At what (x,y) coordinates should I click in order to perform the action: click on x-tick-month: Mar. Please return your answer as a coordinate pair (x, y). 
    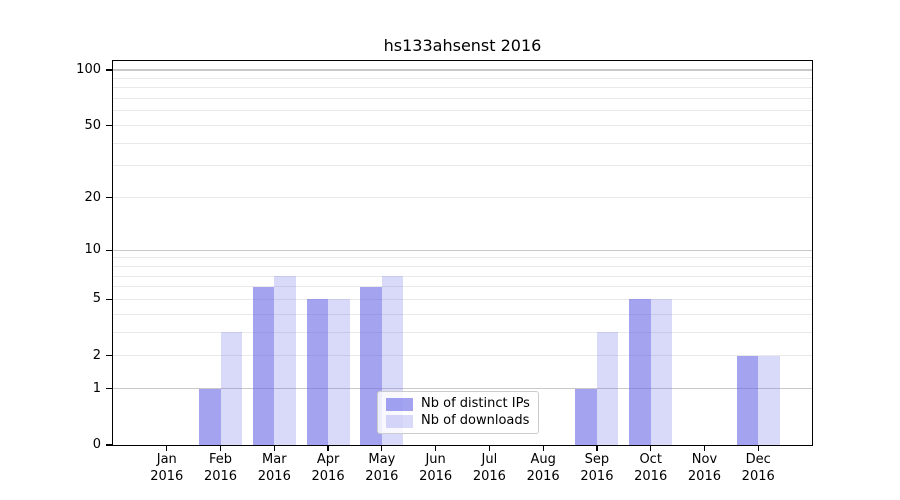
    Looking at the image, I should click on (274, 459).